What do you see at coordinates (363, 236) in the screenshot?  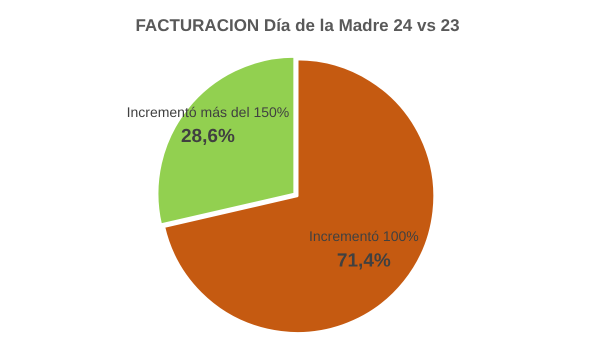 I see `slice-label: Incrementó 100%` at bounding box center [363, 236].